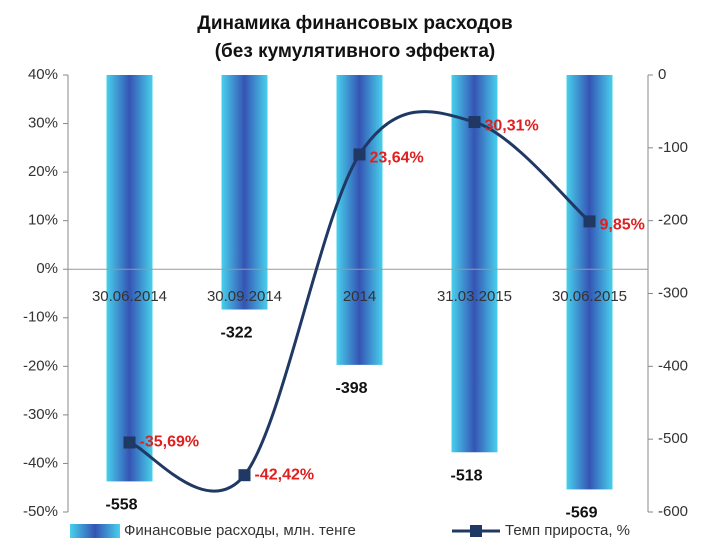  I want to click on bar-value-label: -569, so click(581, 513).